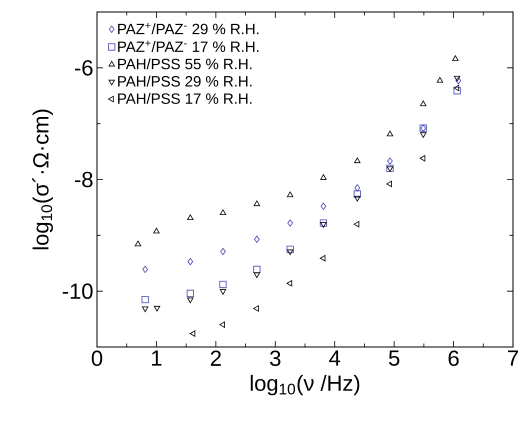  I want to click on y-tick-label: -6, so click(83, 68).